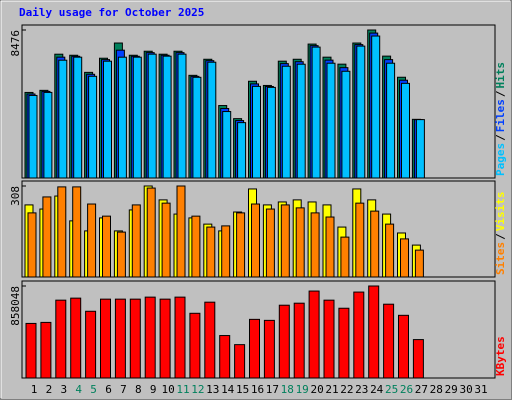  What do you see at coordinates (257, 389) in the screenshot?
I see `x-tick-label: 16` at bounding box center [257, 389].